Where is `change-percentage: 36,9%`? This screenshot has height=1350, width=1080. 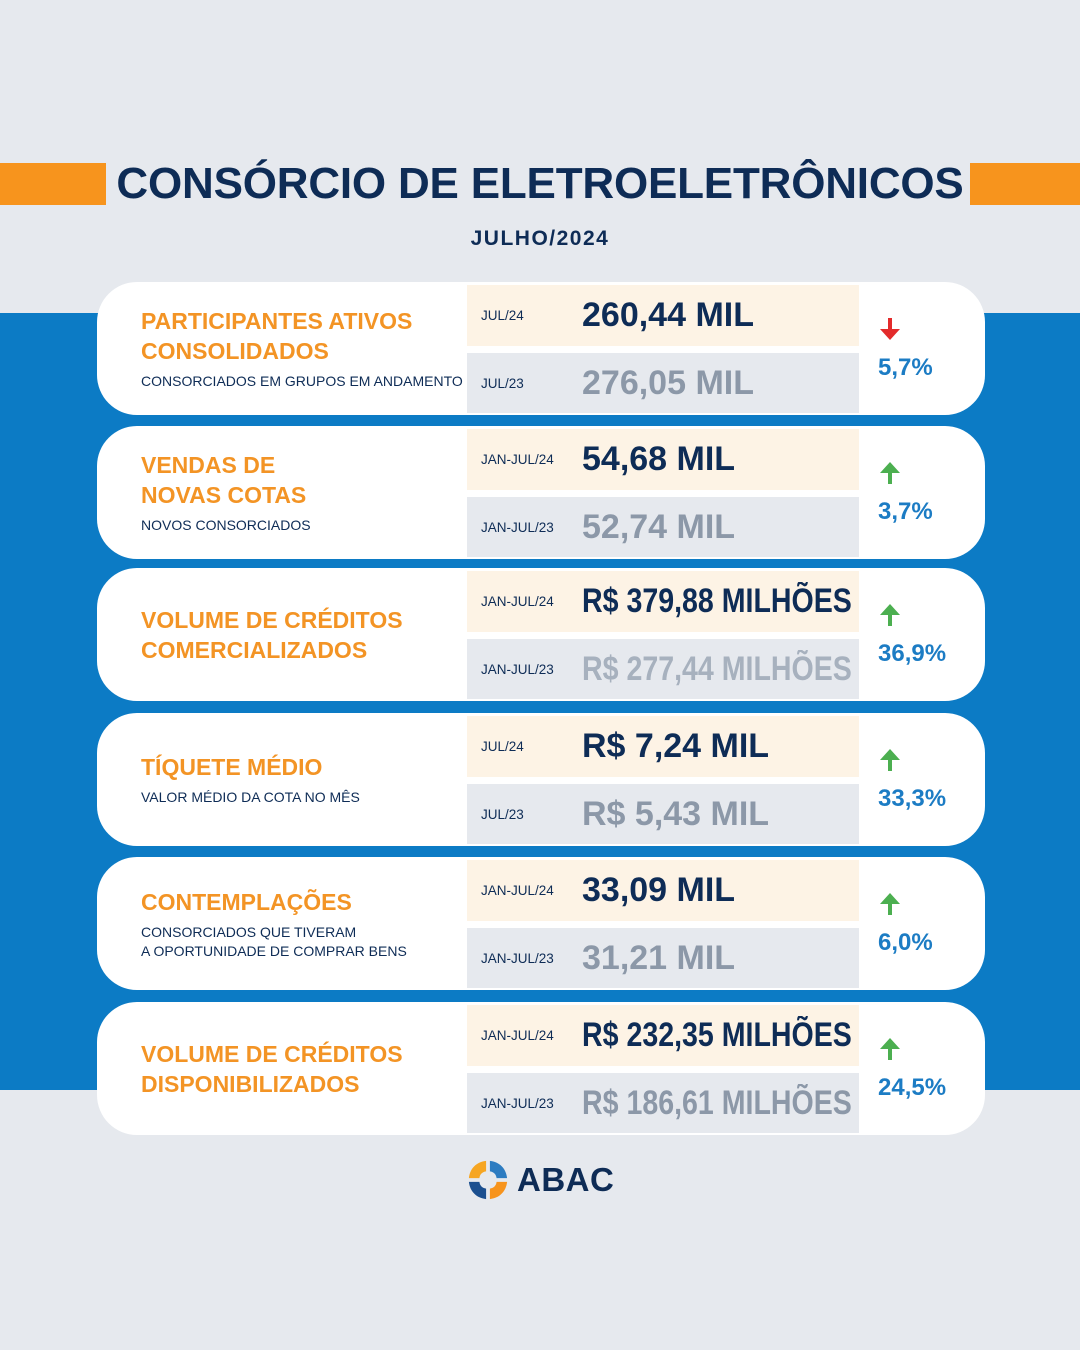
change-percentage: 36,9% is located at coordinates (912, 653).